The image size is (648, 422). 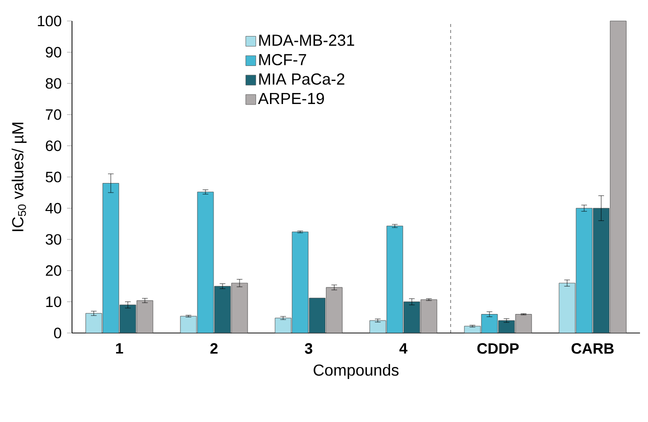 What do you see at coordinates (282, 60) in the screenshot?
I see `legend-label: MCF-7` at bounding box center [282, 60].